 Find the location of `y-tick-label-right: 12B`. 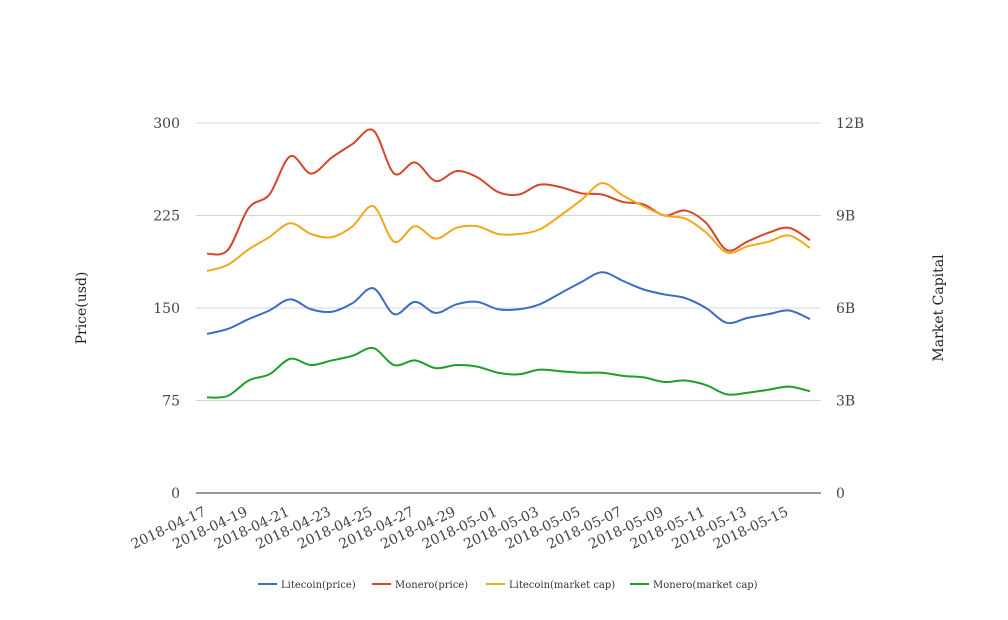

y-tick-label-right: 12B is located at coordinates (850, 124).